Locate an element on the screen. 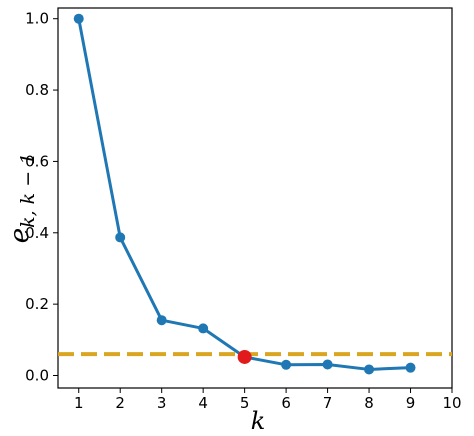  x-tick-label: 7 is located at coordinates (328, 403).